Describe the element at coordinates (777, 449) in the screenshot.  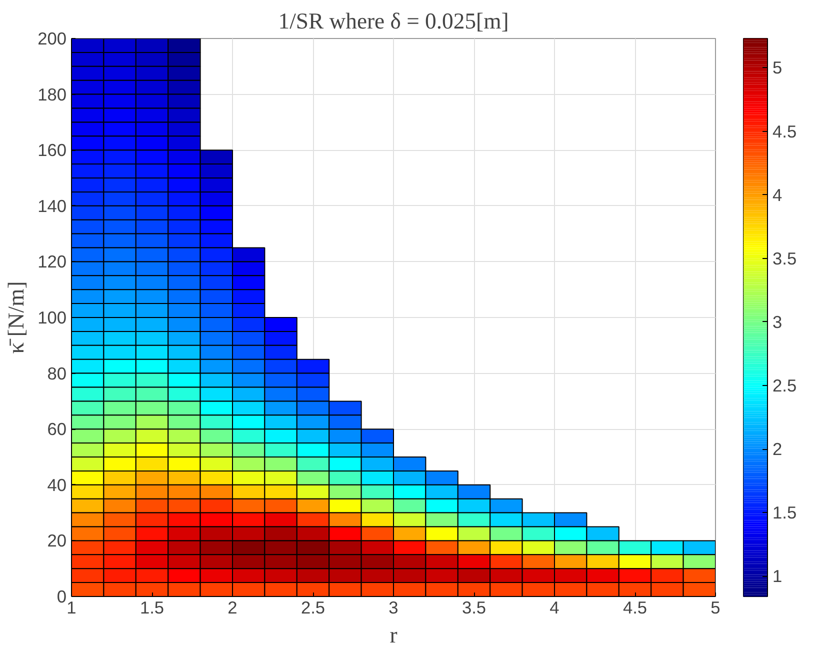
I see `color-bar-label: 2` at that location.